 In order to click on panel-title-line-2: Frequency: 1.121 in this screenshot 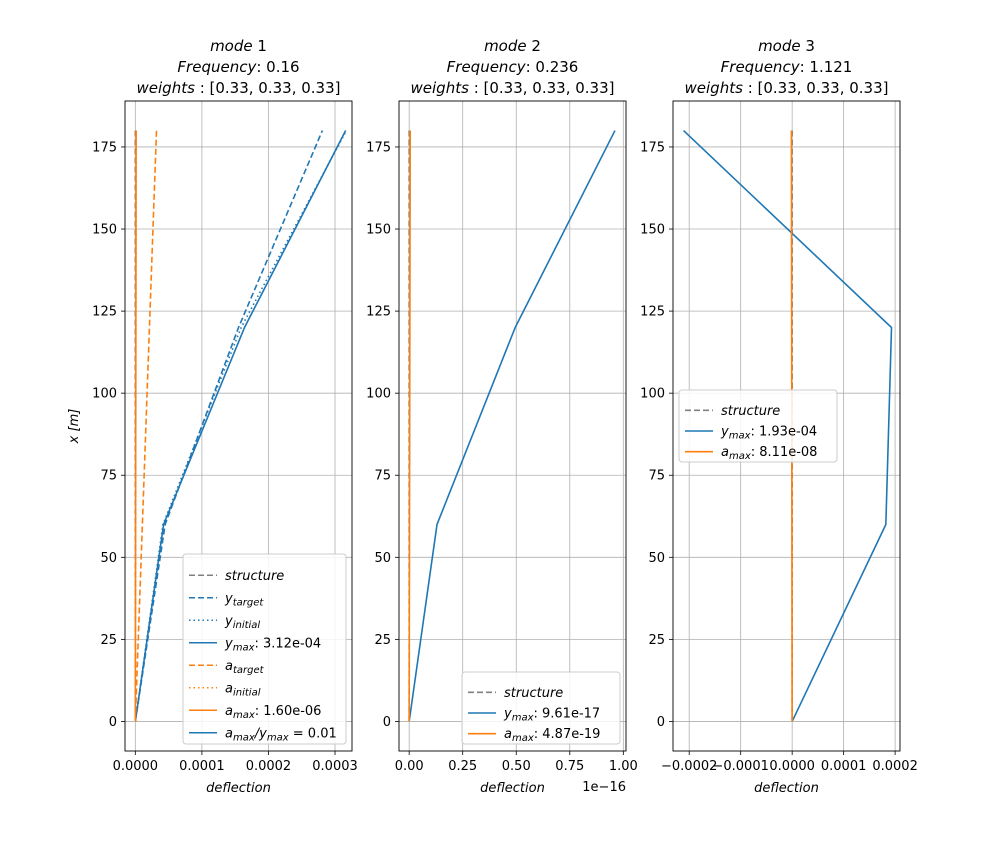, I will do `click(787, 67)`.